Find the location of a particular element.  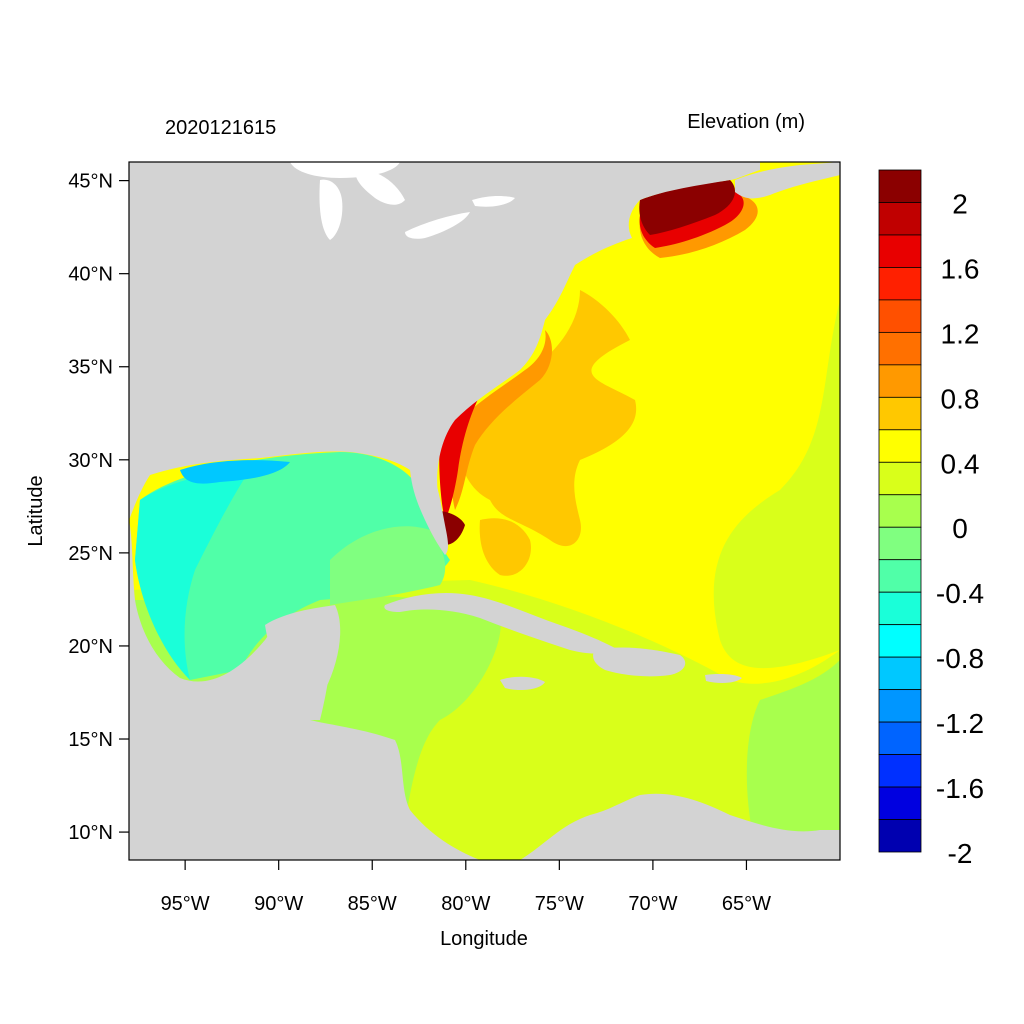

y-axis-ticks: 45°N 40°N 35°N 30°N 25°N 20°N 15°N 10°N is located at coordinates (98, 507).